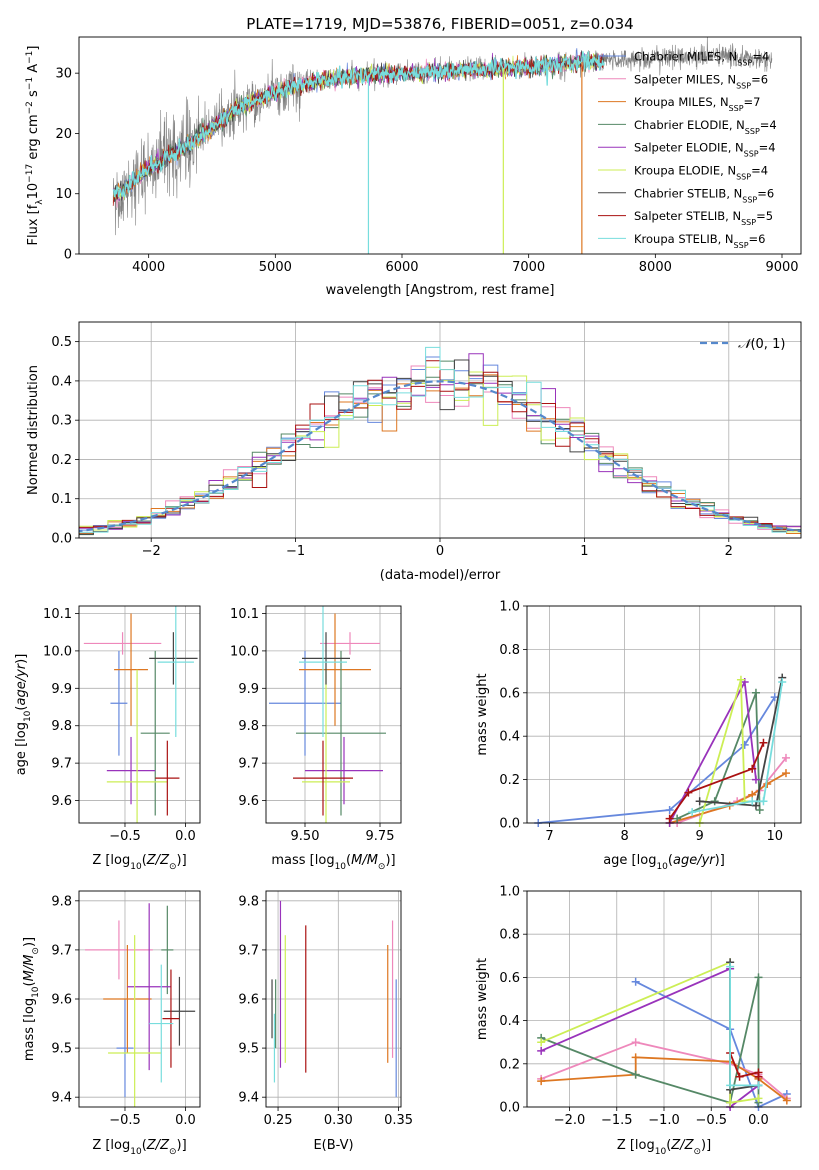  I want to click on y-tick-label: 9.9, so click(61, 689).